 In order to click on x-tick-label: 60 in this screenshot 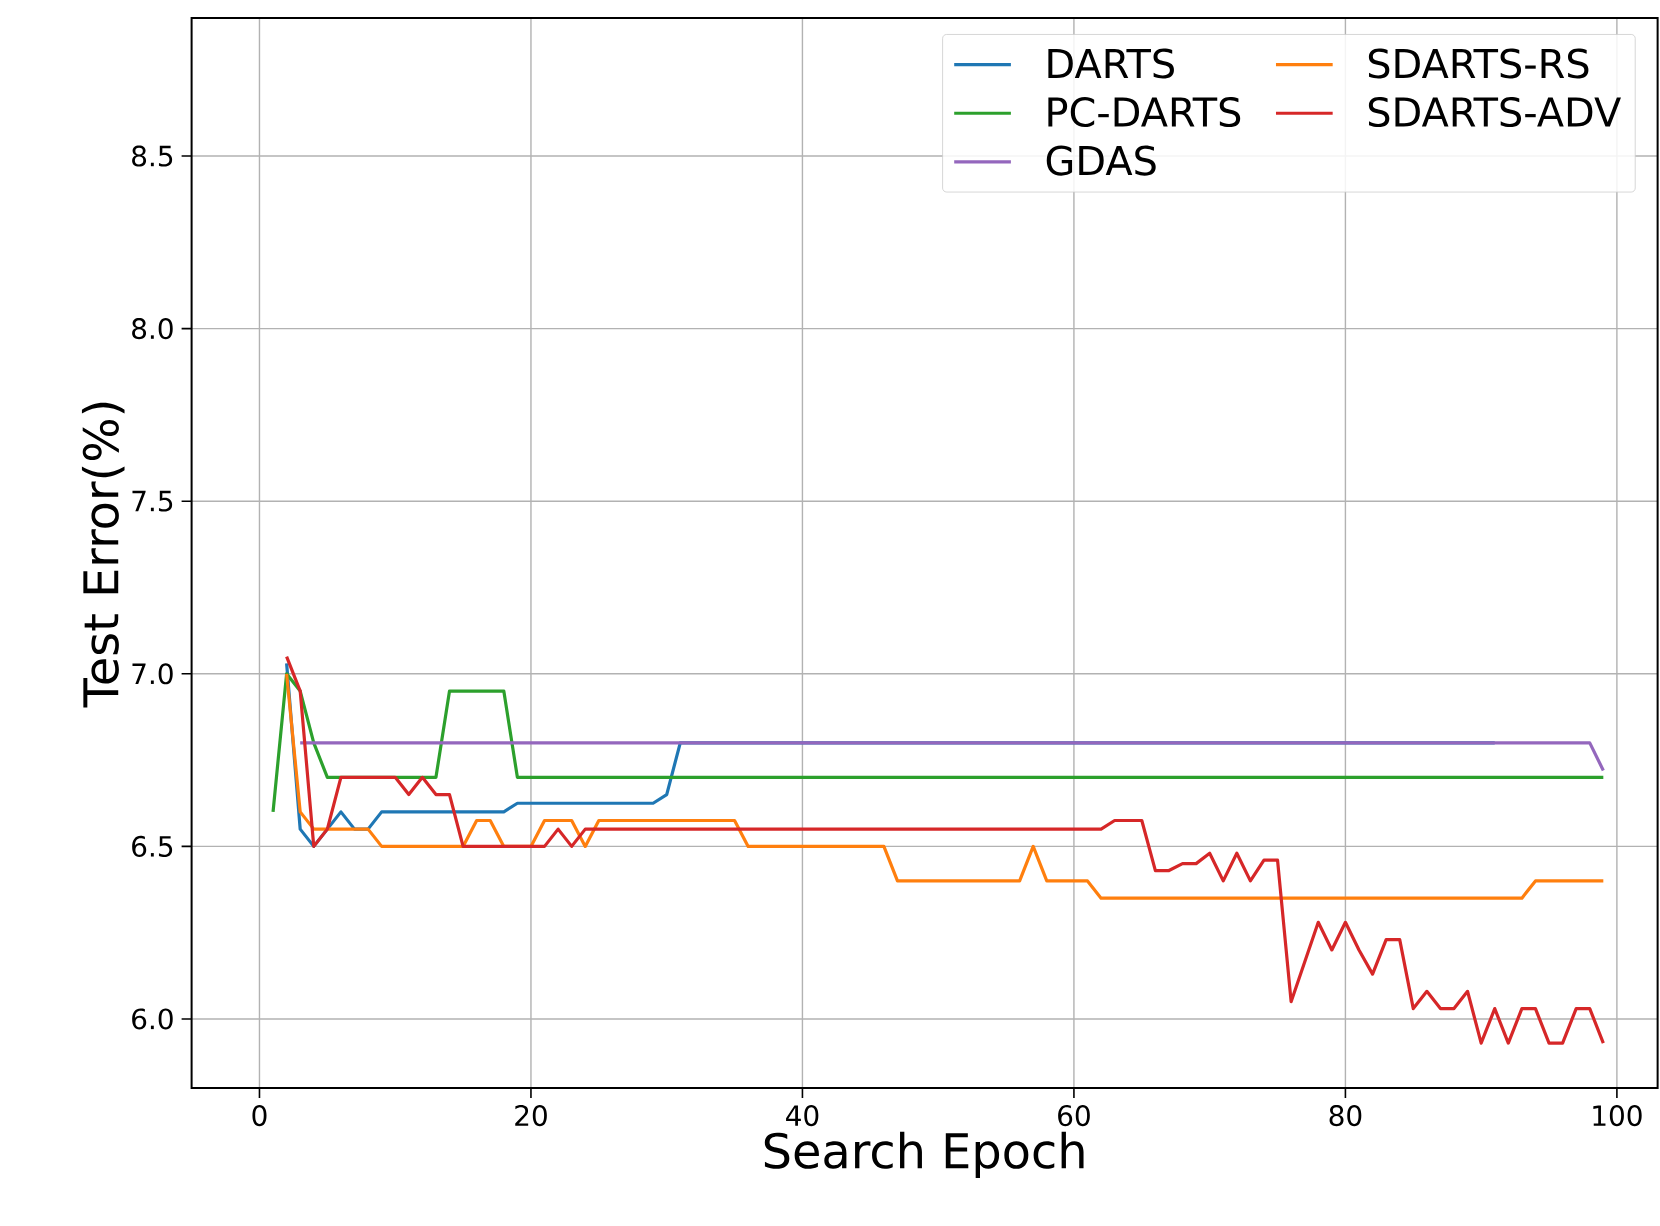, I will do `click(1074, 1116)`.